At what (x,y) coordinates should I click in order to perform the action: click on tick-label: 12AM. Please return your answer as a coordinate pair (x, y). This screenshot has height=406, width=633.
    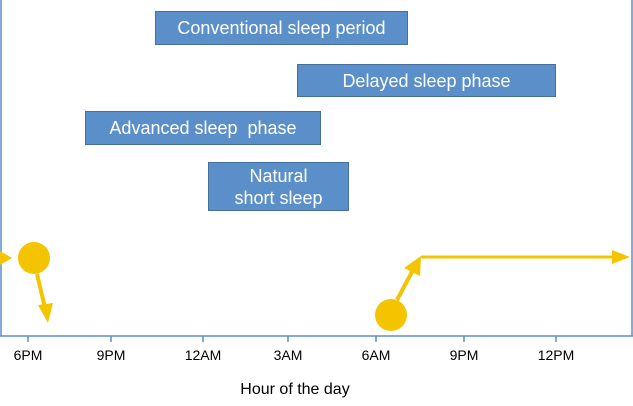
    Looking at the image, I should click on (203, 355).